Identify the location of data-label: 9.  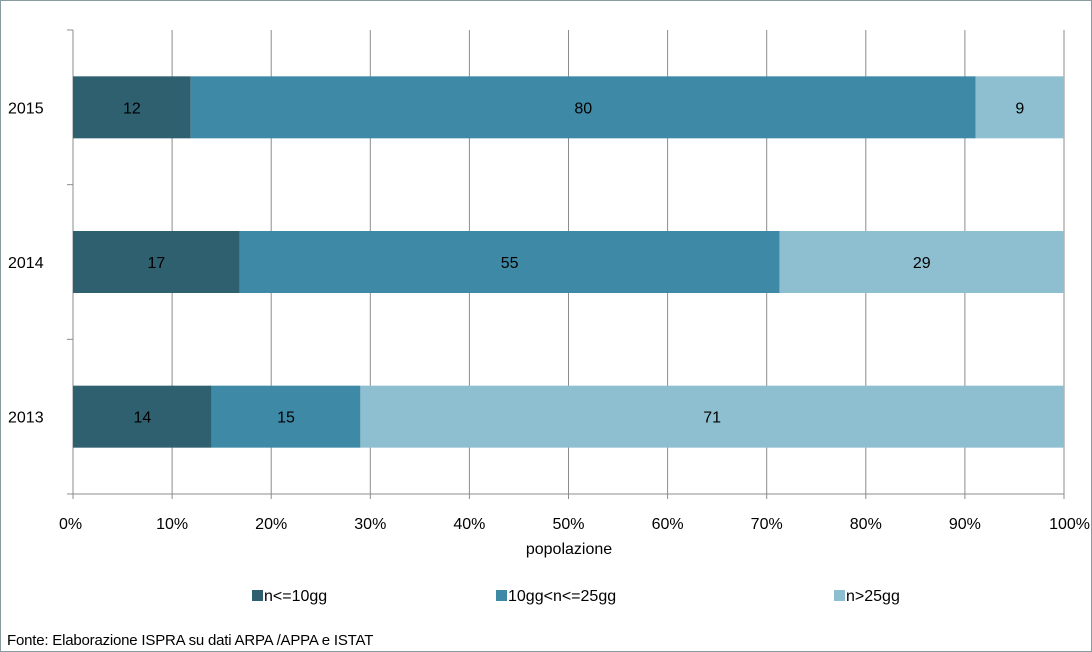
(1019, 108).